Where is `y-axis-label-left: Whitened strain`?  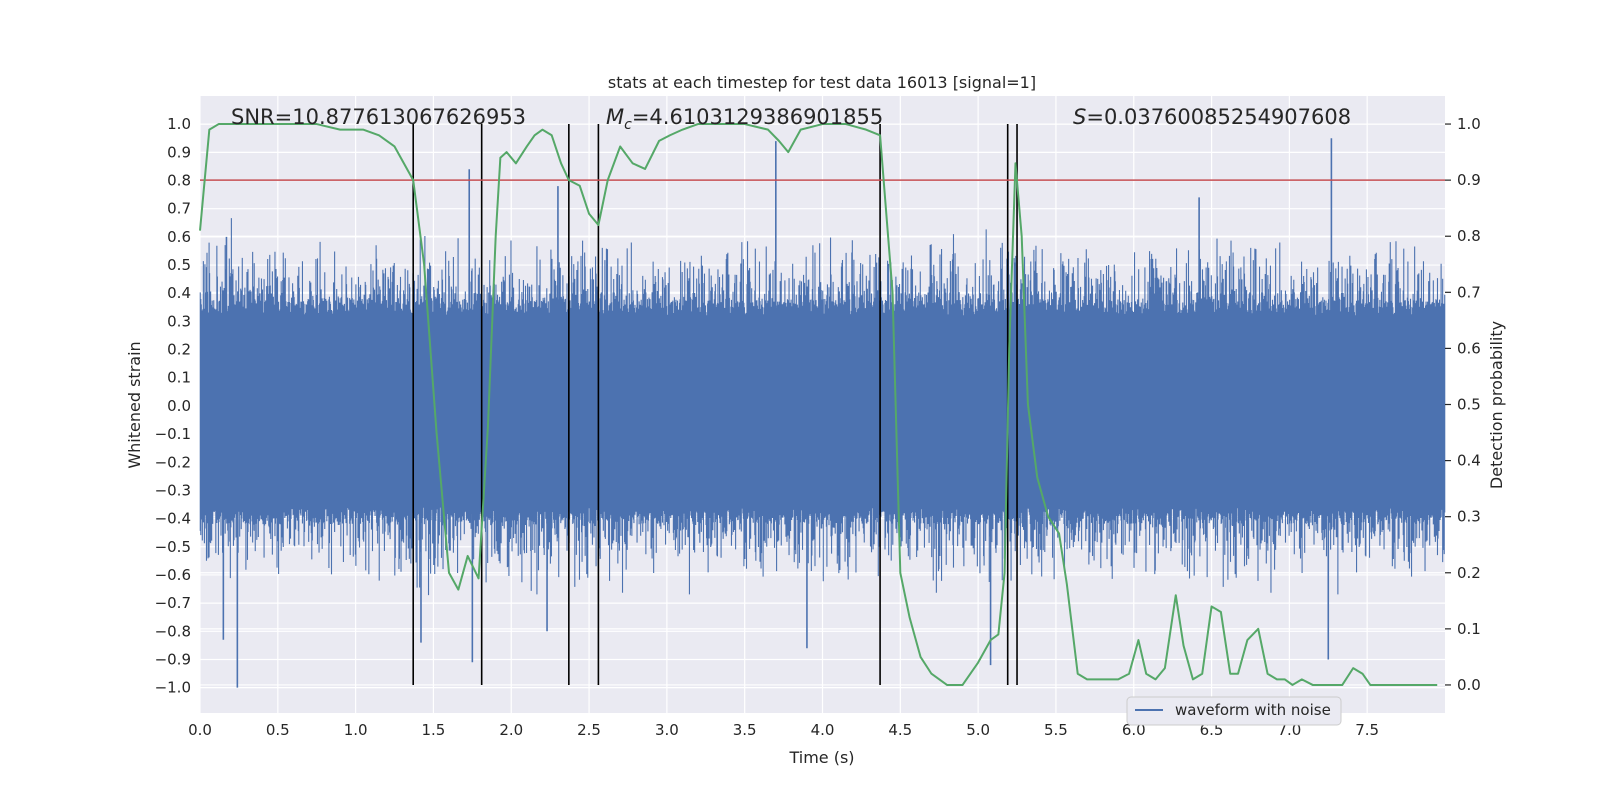
y-axis-label-left: Whitened strain is located at coordinates (134, 404).